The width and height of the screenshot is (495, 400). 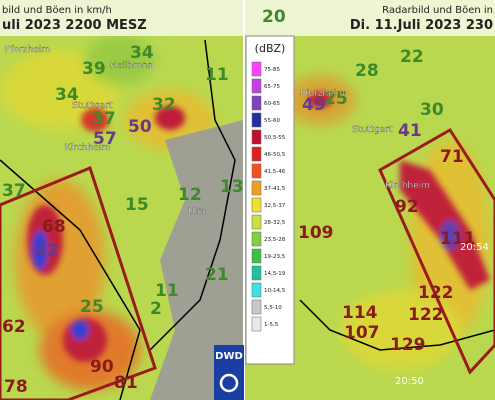 I want to click on gust-value: 78, so click(x=16, y=387).